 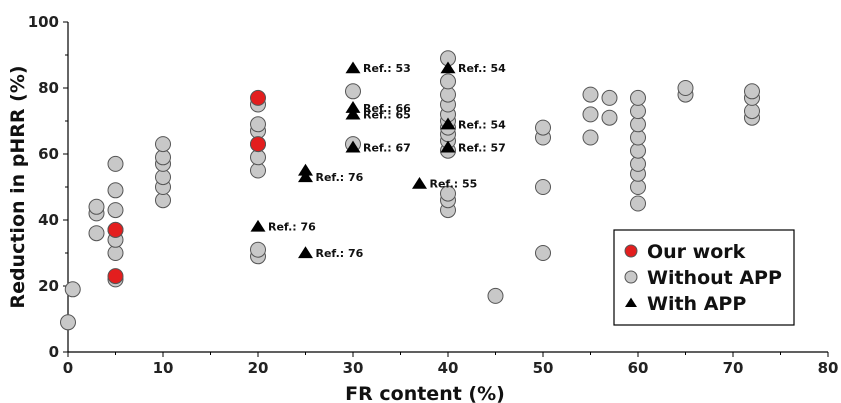 What do you see at coordinates (543, 368) in the screenshot?
I see `x-tick-label: 50` at bounding box center [543, 368].